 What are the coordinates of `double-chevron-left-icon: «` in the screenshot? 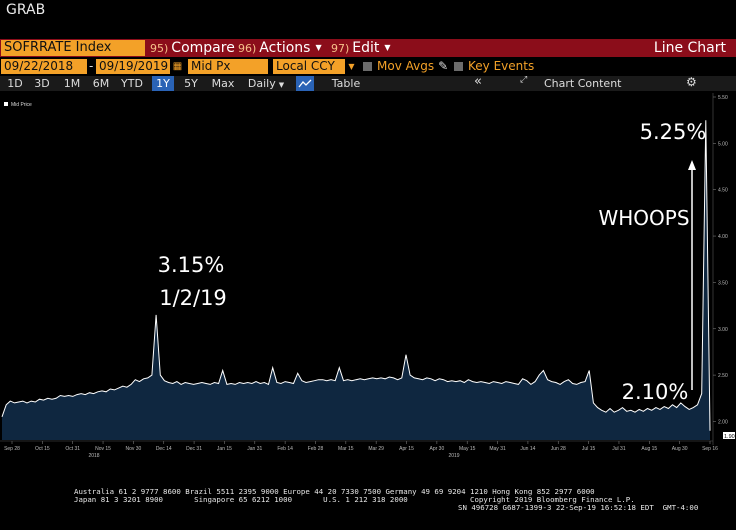 It's located at (478, 81).